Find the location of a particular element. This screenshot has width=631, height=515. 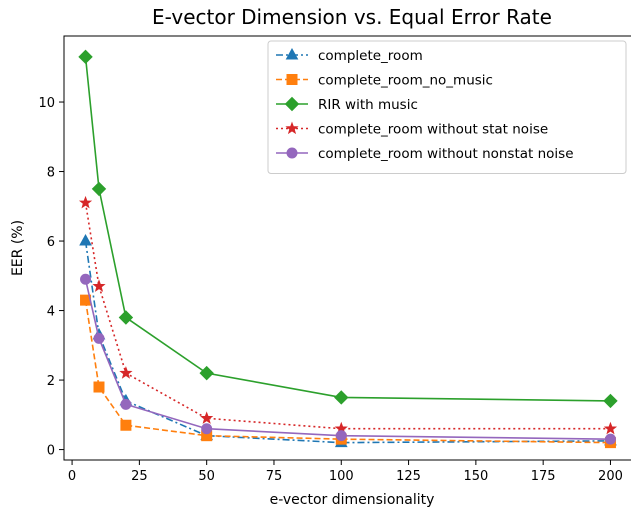

legend-label: complete_room without nonstat noise is located at coordinates (446, 154).